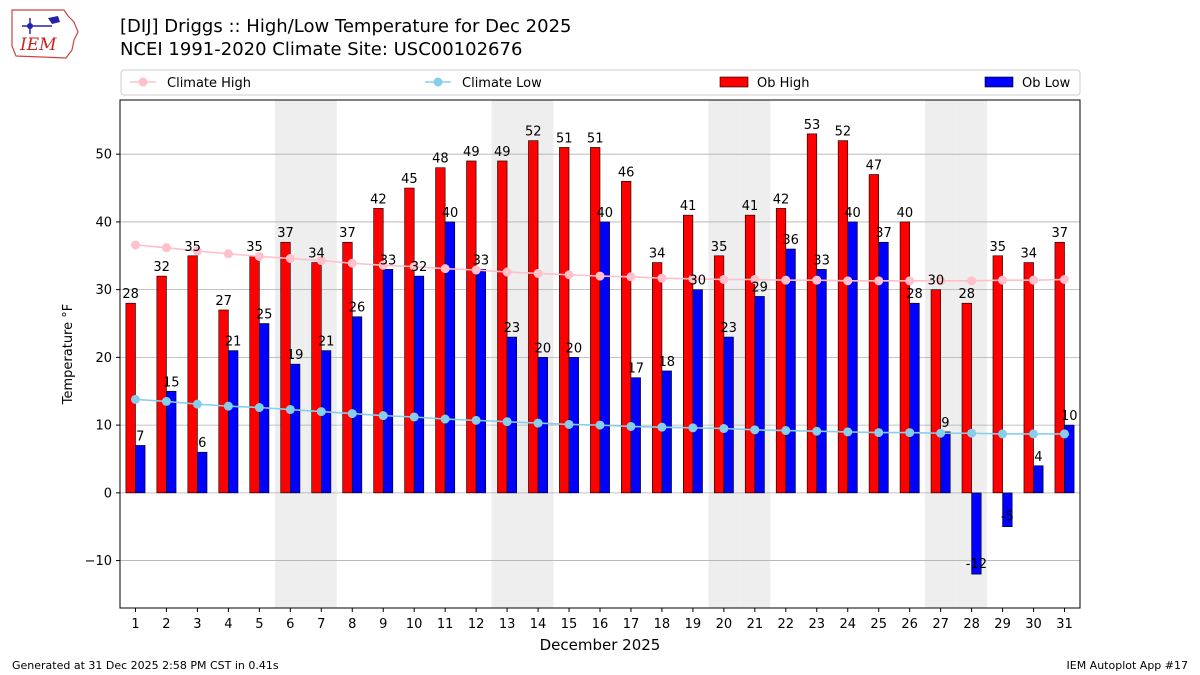  What do you see at coordinates (254, 247) in the screenshot?
I see `ob-high-label: 35` at bounding box center [254, 247].